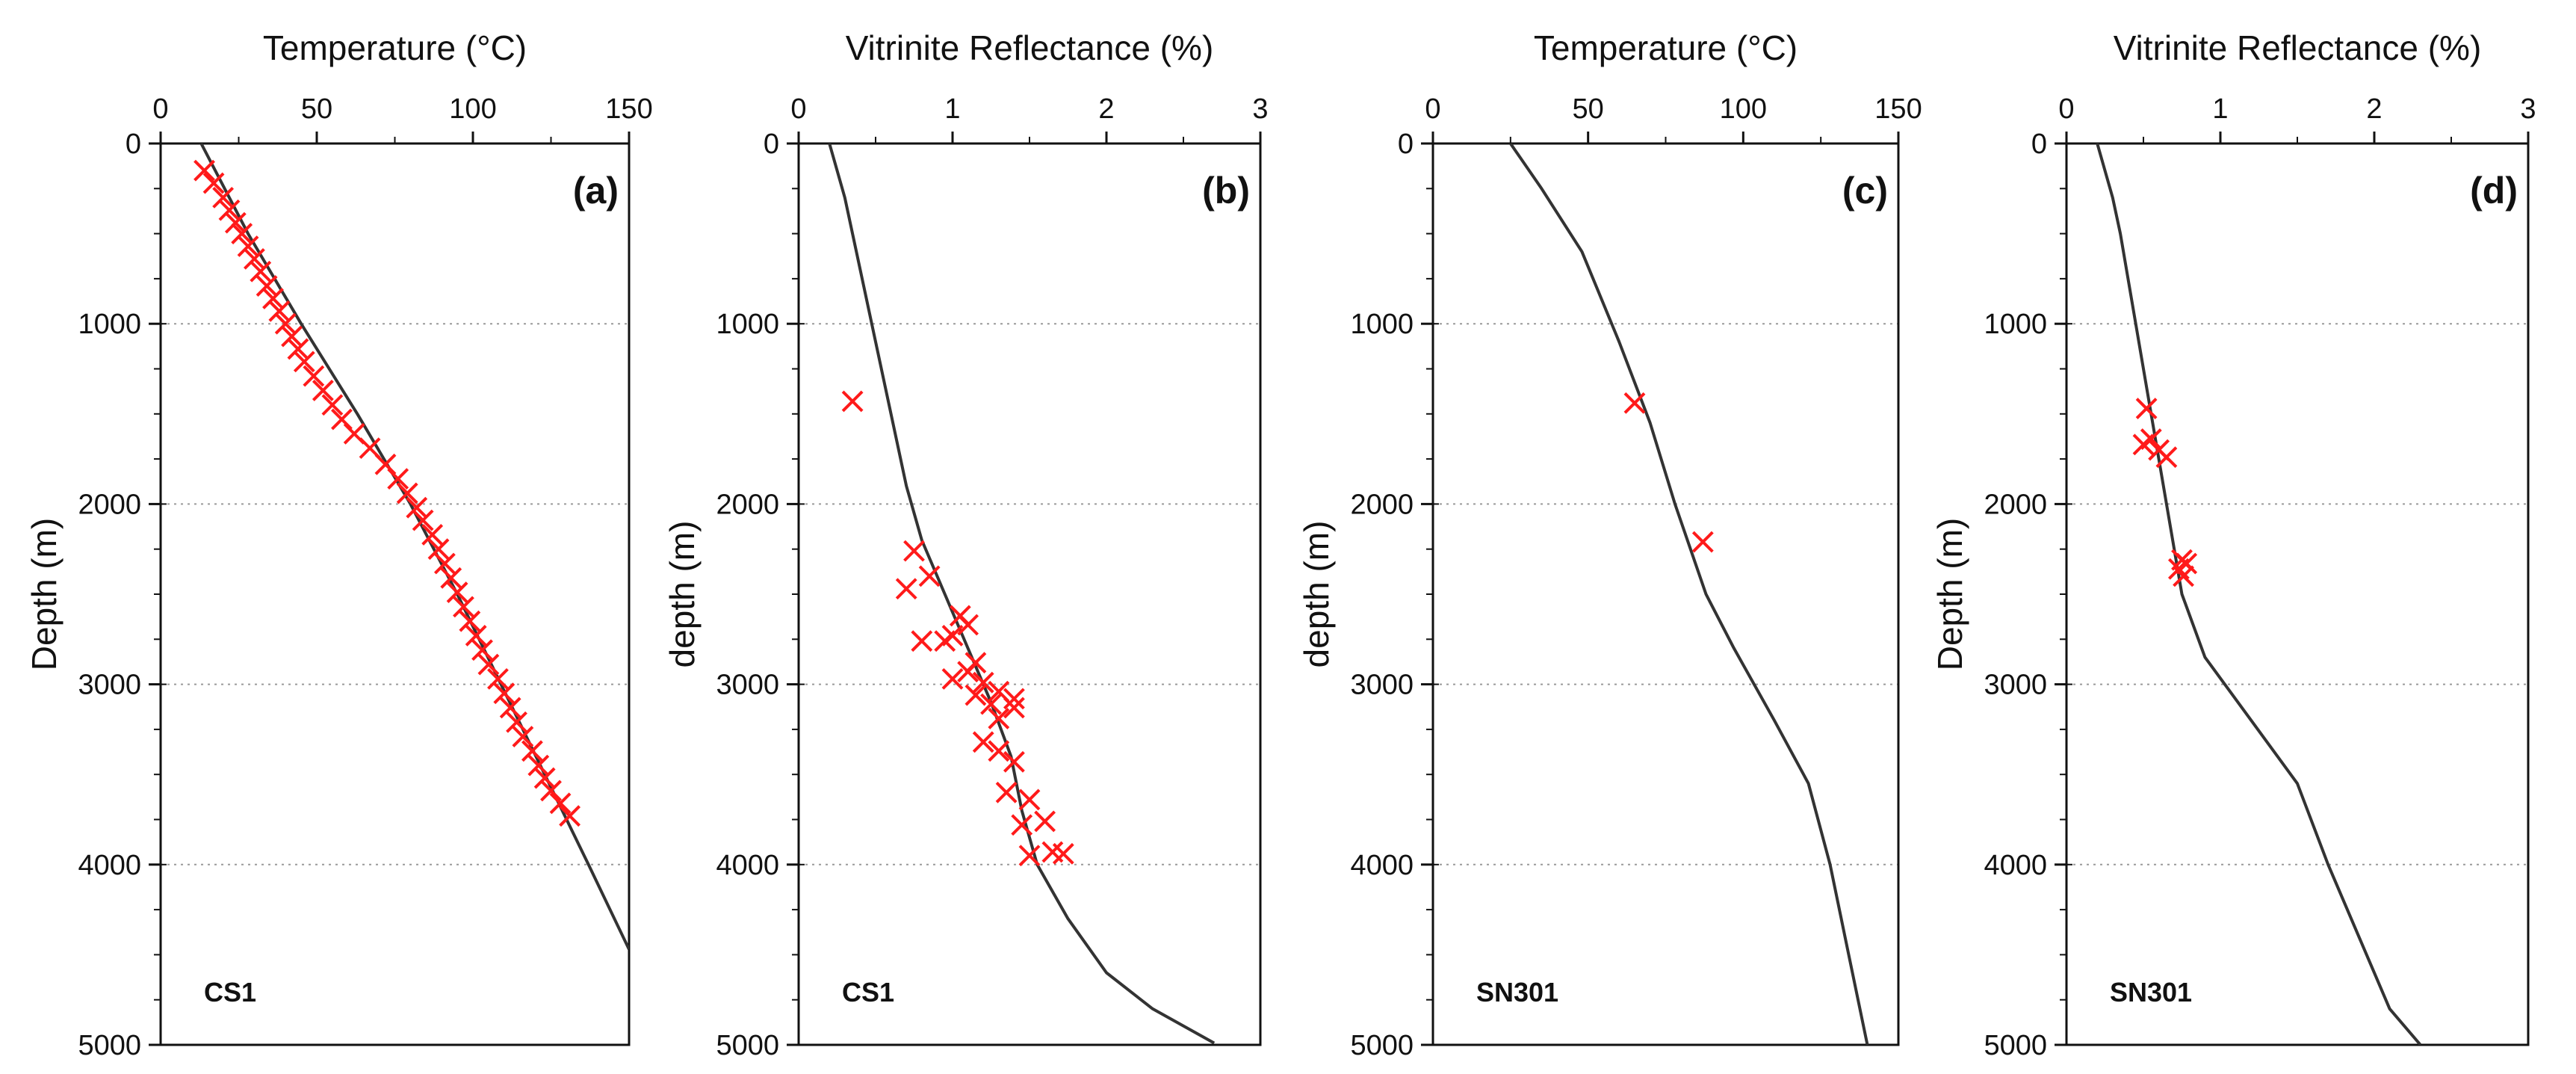 The width and height of the screenshot is (2576, 1074). What do you see at coordinates (44, 594) in the screenshot?
I see `y-axis-title: Depth (m)` at bounding box center [44, 594].